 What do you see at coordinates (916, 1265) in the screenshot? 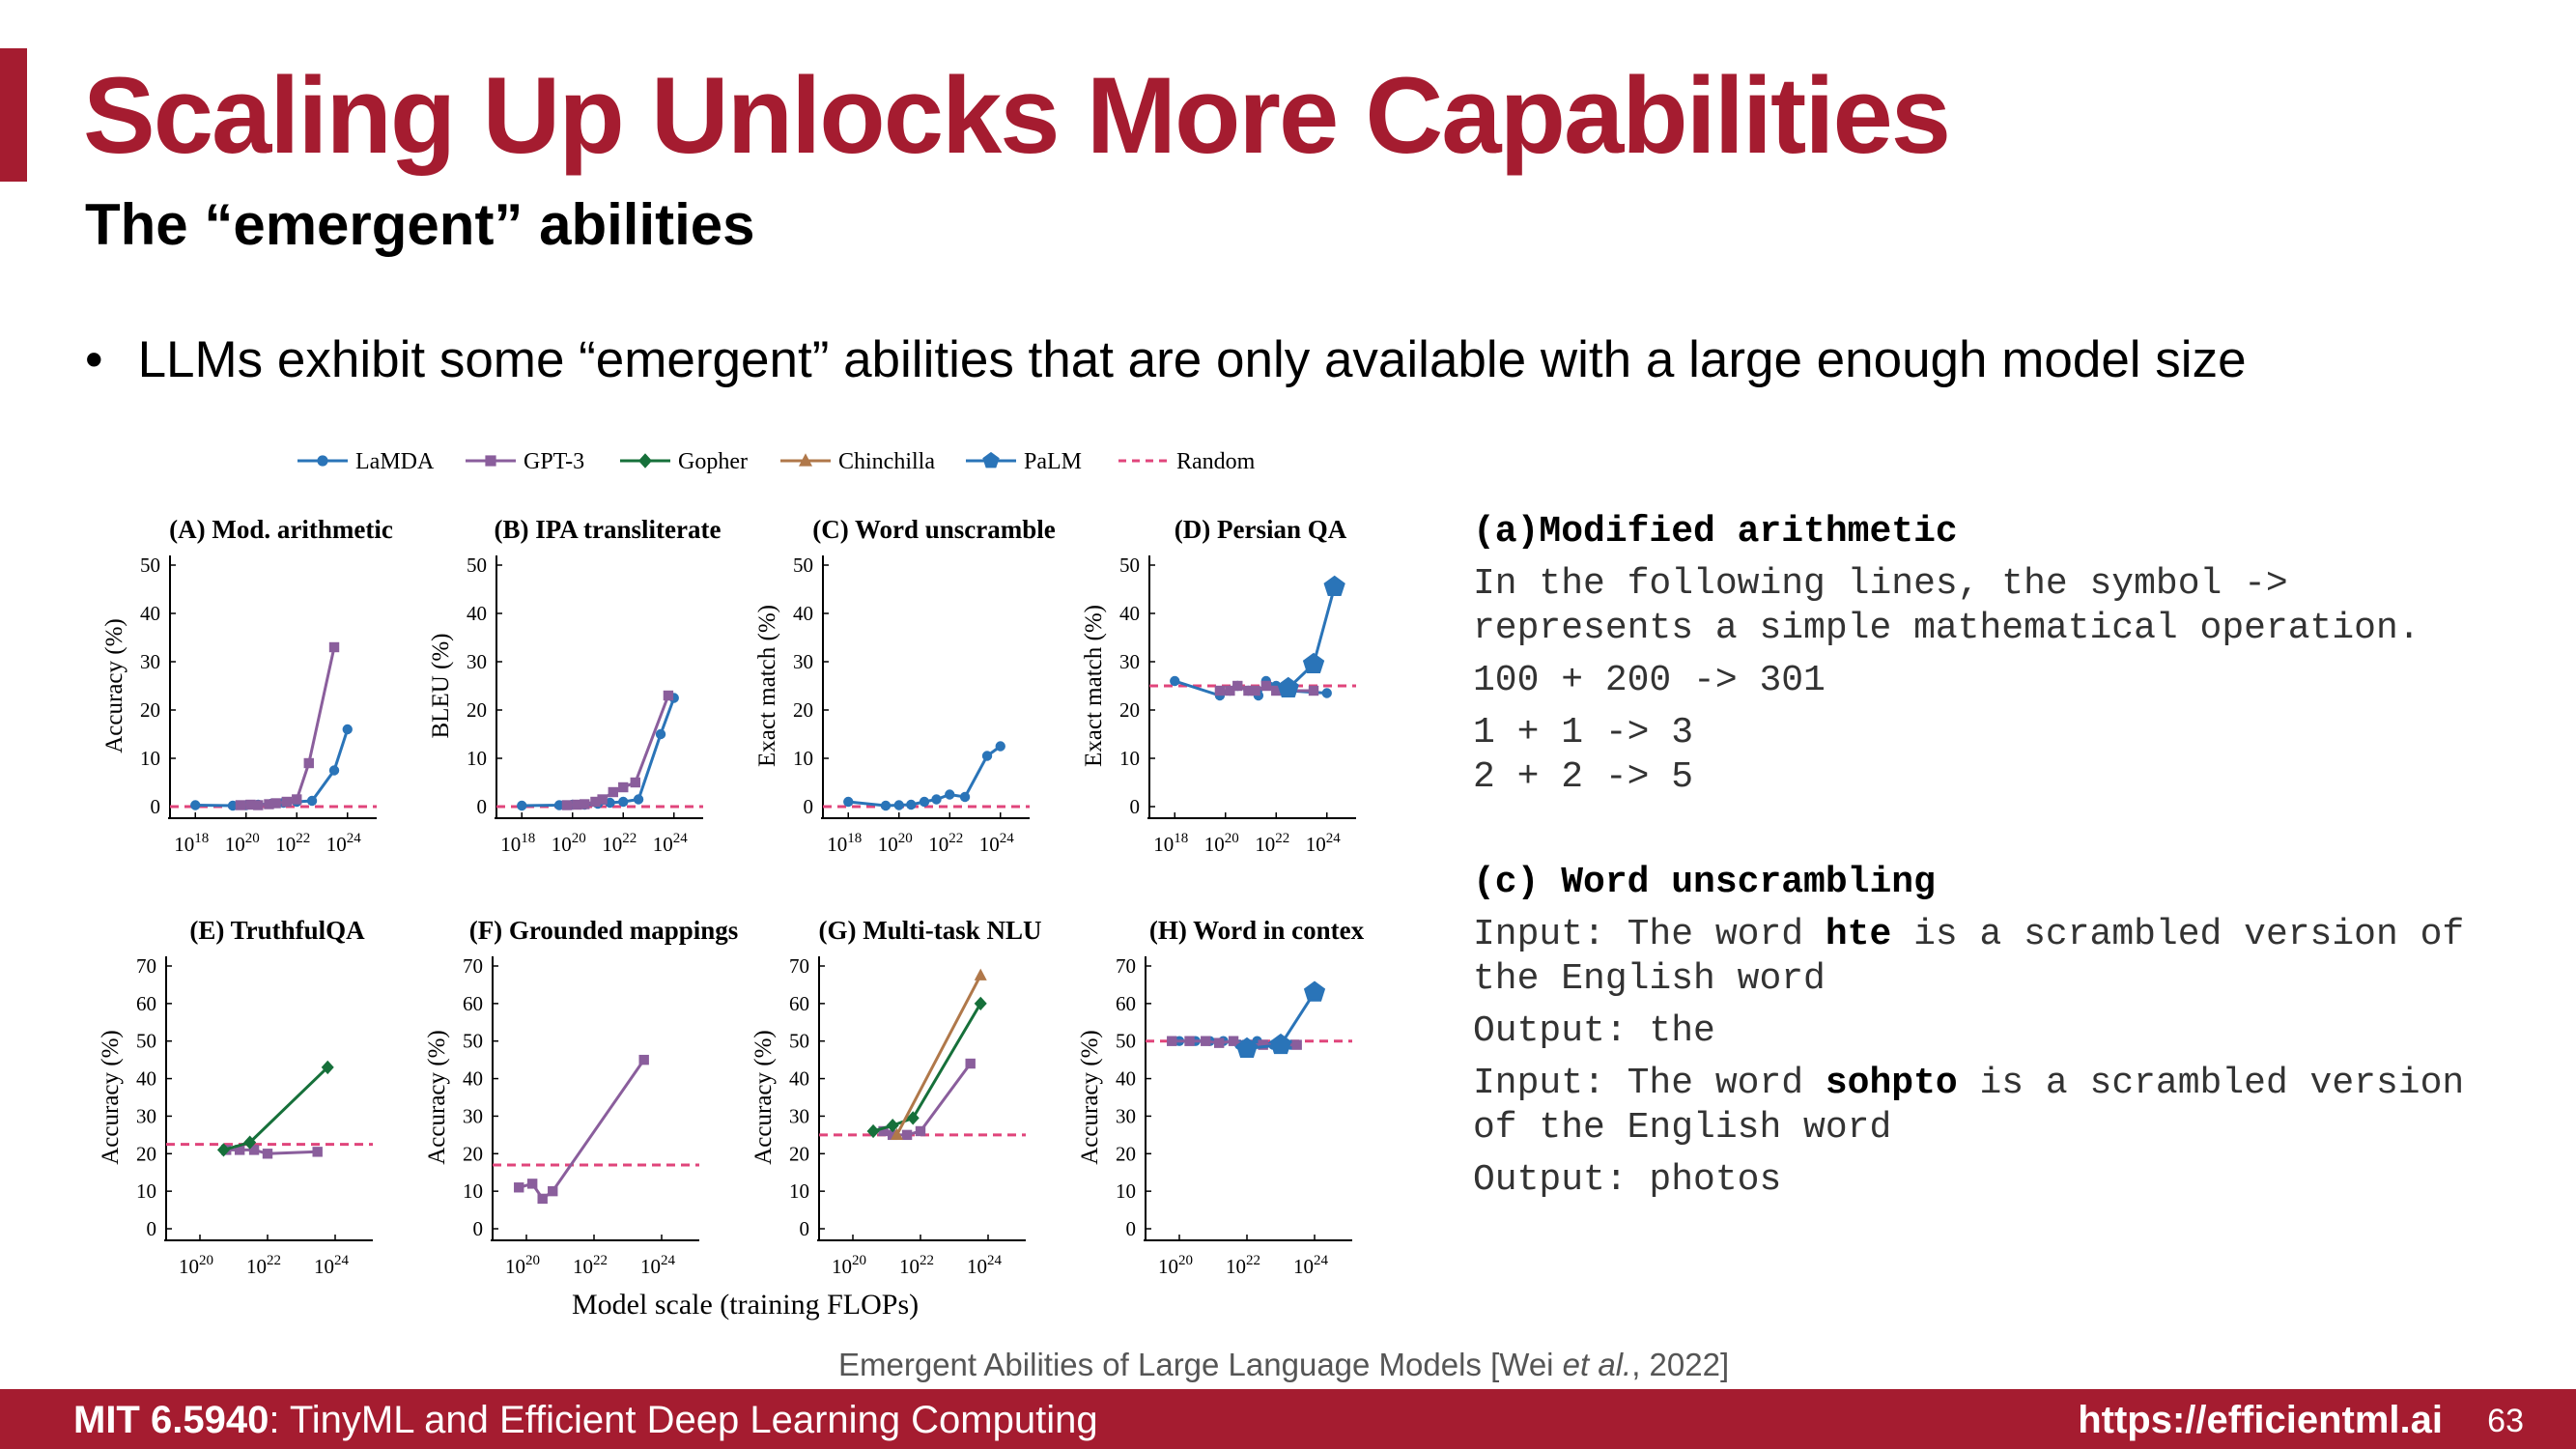
I see `x-tick-label: 1022` at bounding box center [916, 1265].